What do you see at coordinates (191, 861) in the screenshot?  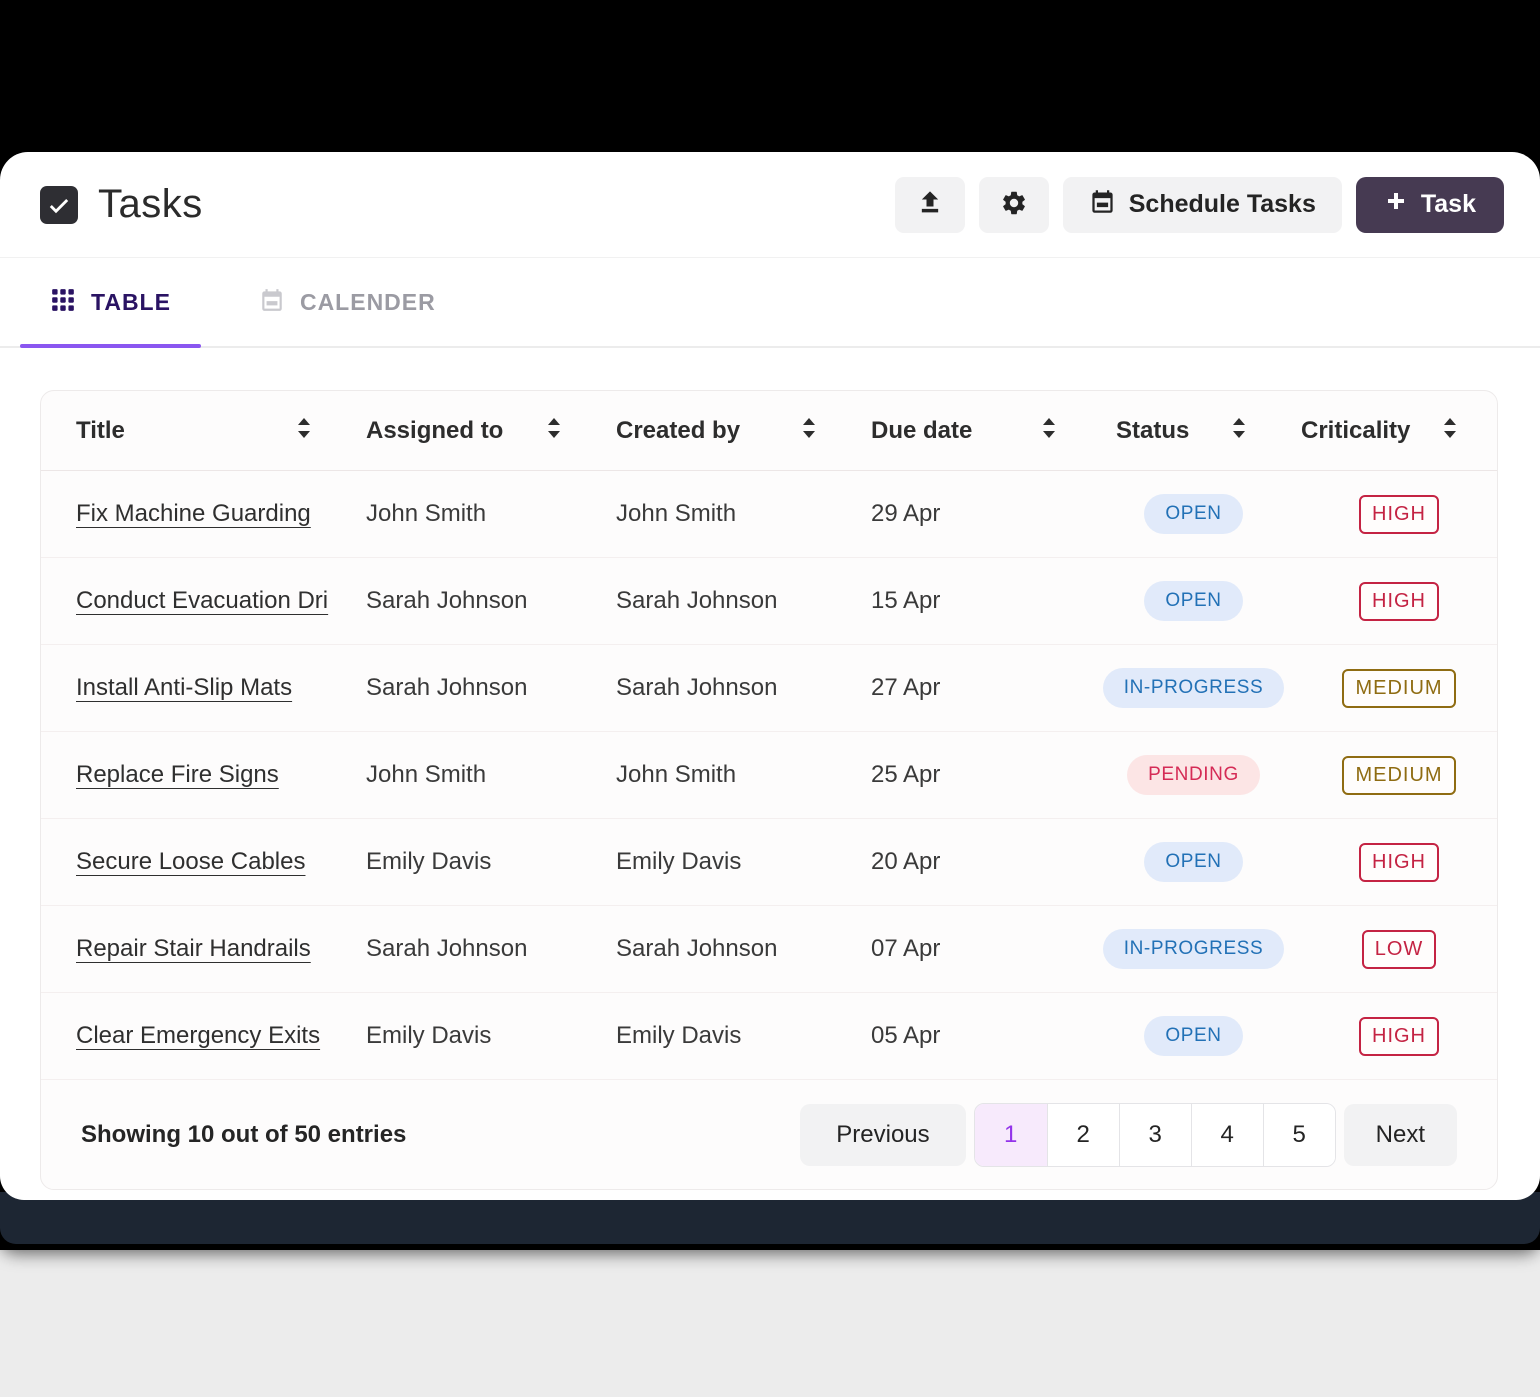 I see `task-title-link: Secure Loose Cables` at bounding box center [191, 861].